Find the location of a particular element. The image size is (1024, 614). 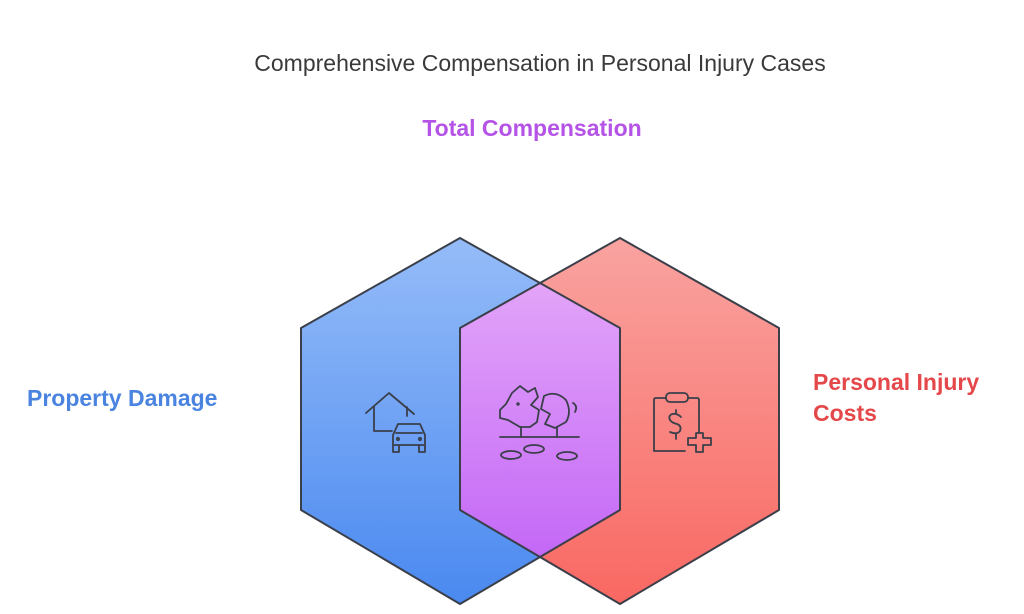

clipboard-dollar-medical-icon is located at coordinates (682, 422).